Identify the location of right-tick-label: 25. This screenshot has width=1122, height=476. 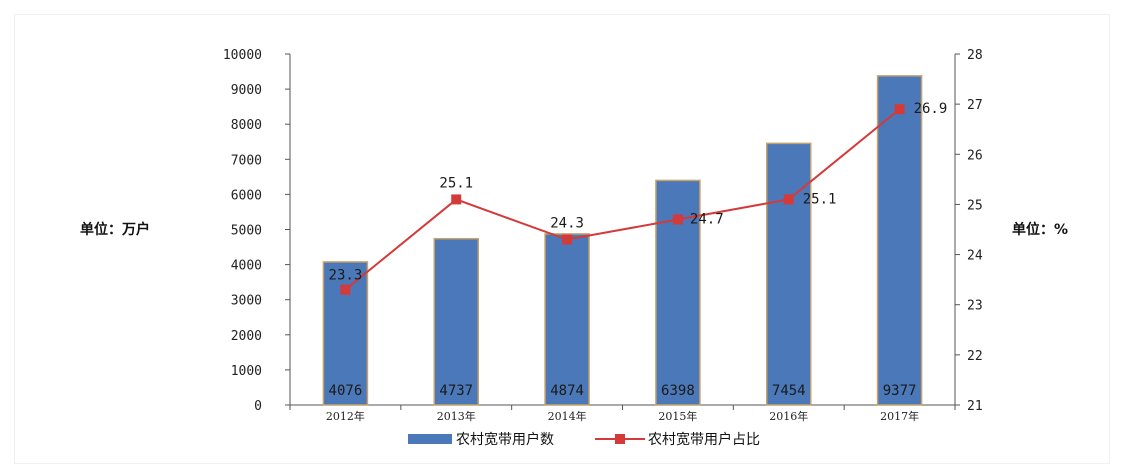
(975, 205).